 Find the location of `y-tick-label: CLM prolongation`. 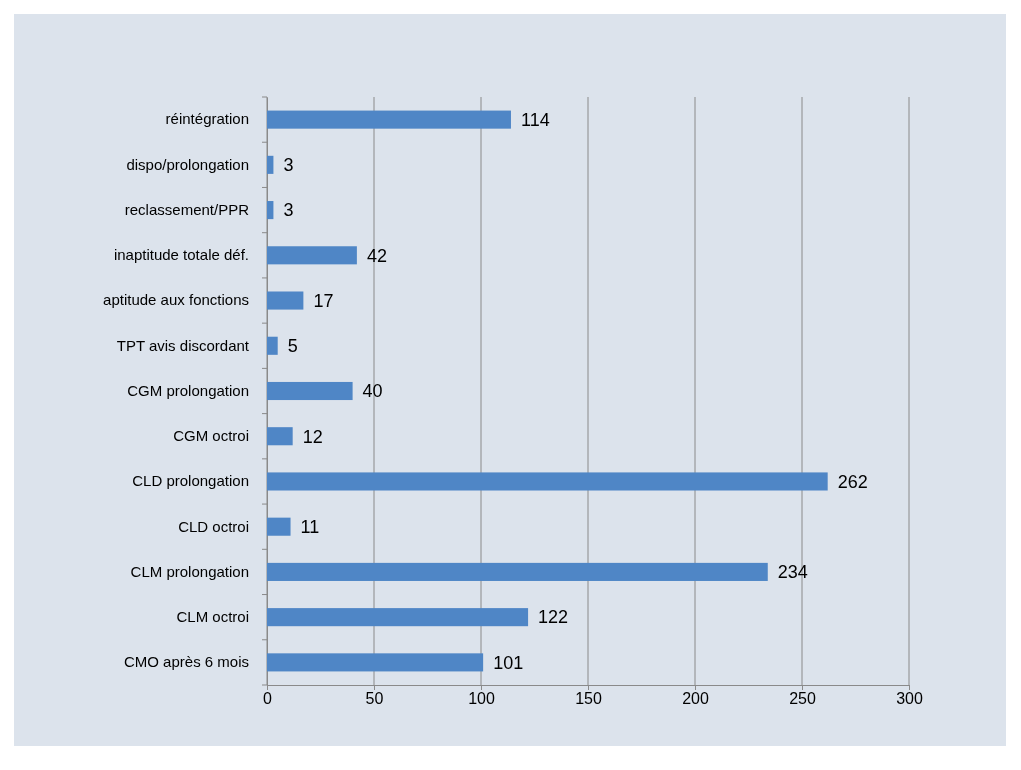

y-tick-label: CLM prolongation is located at coordinates (189, 571).